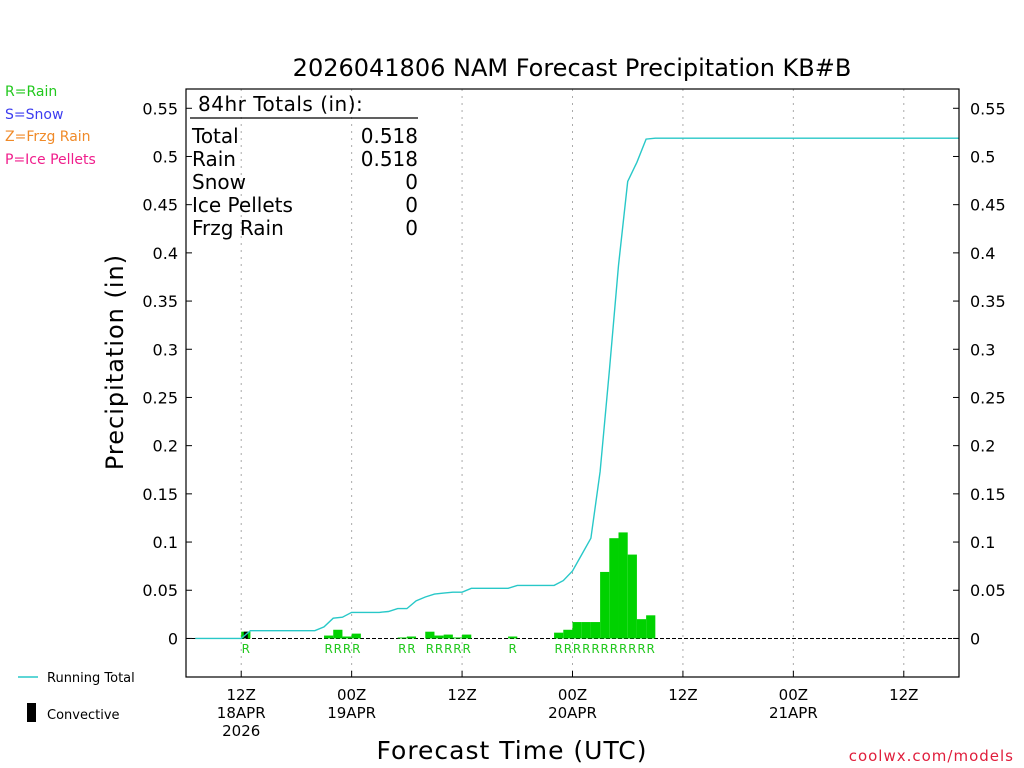  Describe the element at coordinates (34, 115) in the screenshot. I see `legend-snow: S=Snow` at that location.